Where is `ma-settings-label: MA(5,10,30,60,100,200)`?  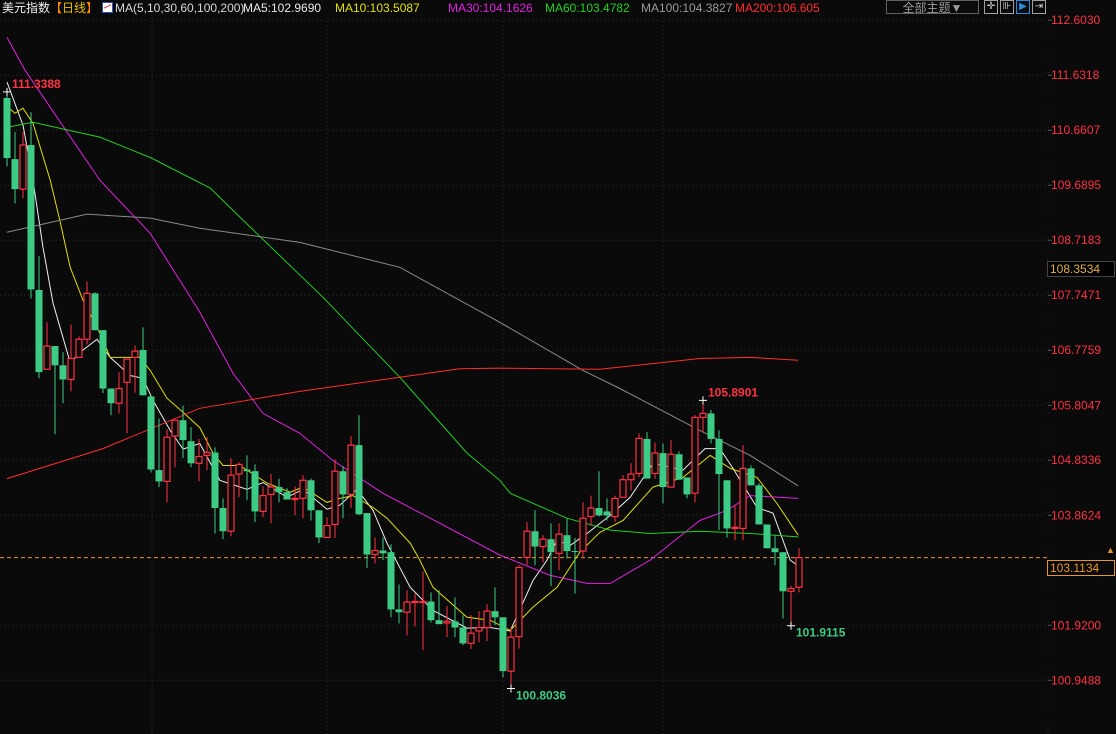
ma-settings-label: MA(5,10,30,60,100,200) is located at coordinates (180, 8).